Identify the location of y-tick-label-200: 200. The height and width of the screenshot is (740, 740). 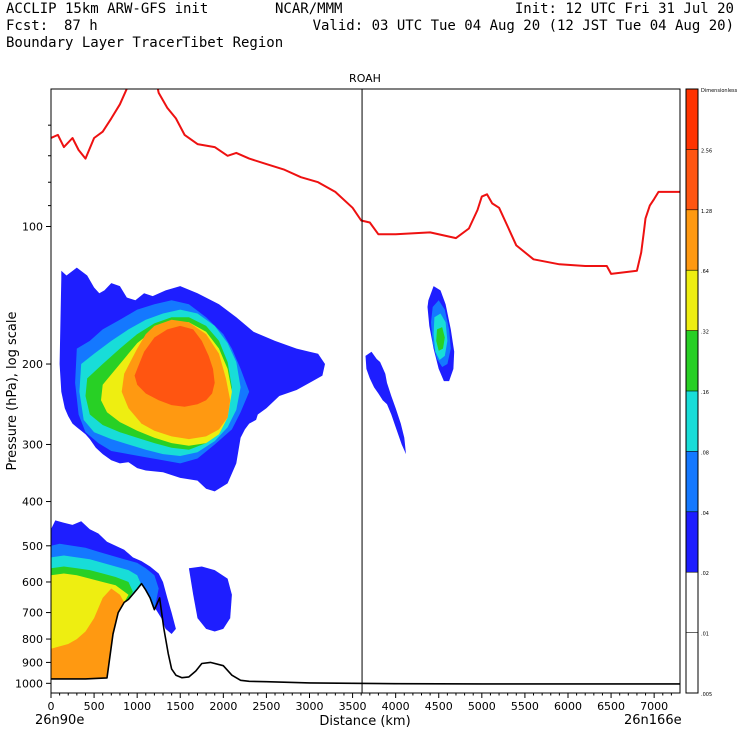
(32, 364).